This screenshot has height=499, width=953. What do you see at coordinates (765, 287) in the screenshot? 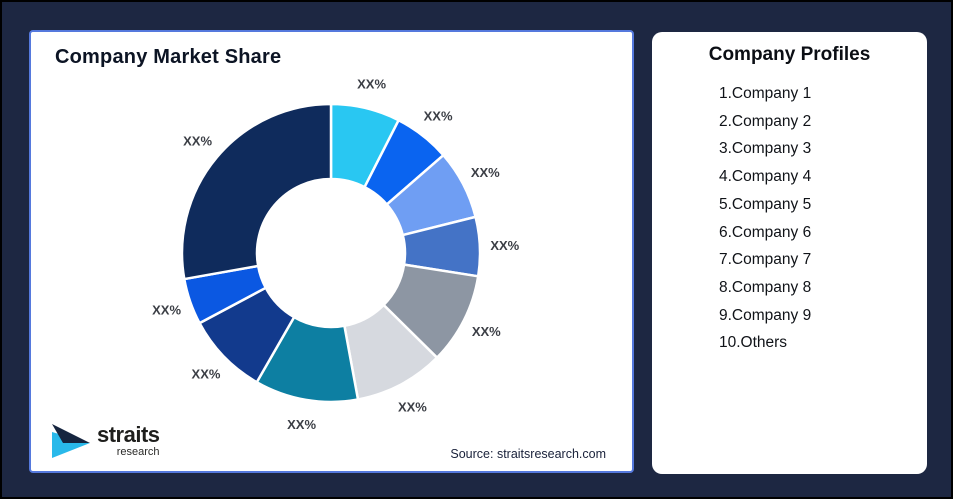
I see `company-list-item: 8.Company 8` at bounding box center [765, 287].